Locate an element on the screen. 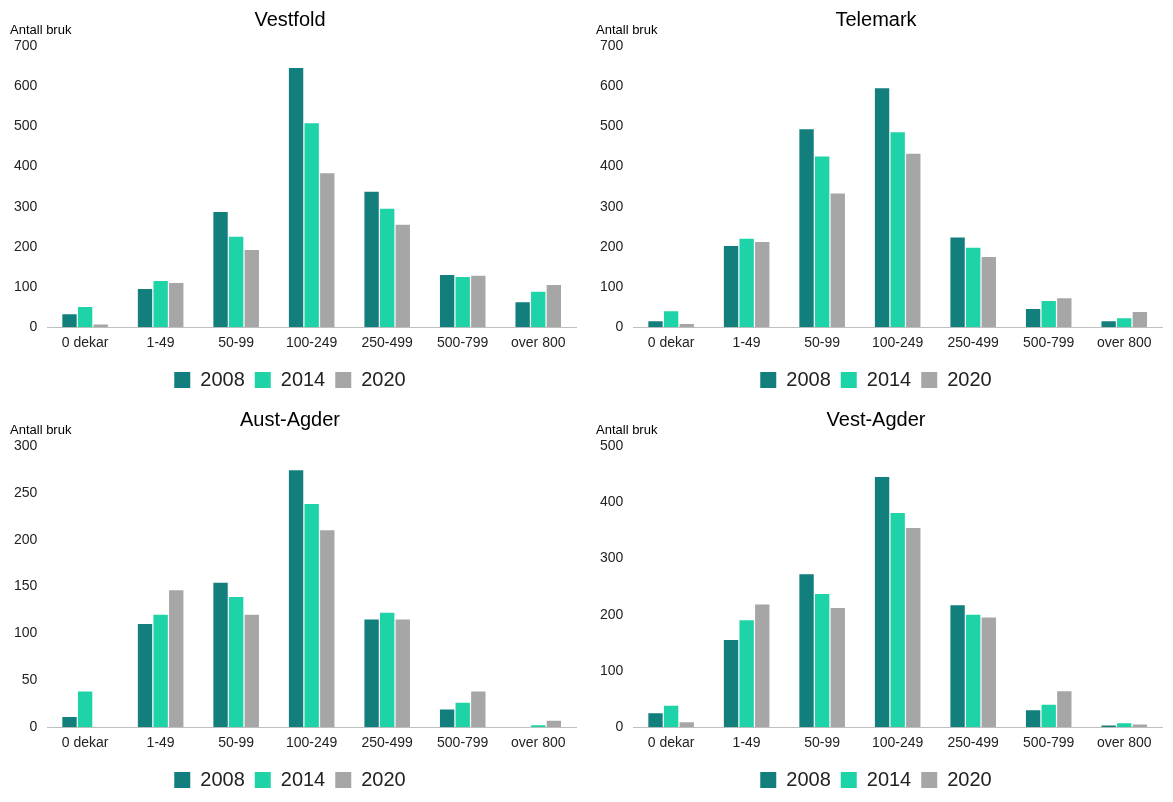  y-tick-label: 600 is located at coordinates (26, 85).